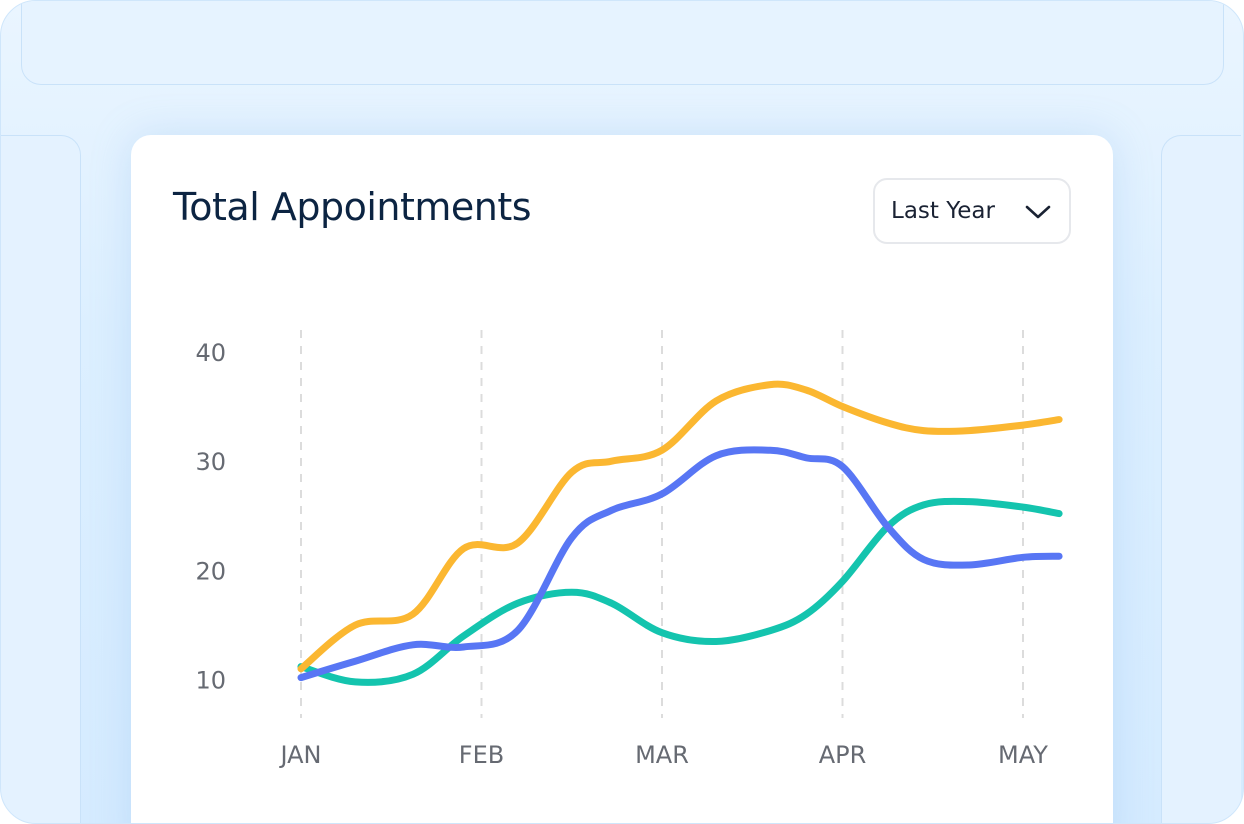 The height and width of the screenshot is (824, 1244). What do you see at coordinates (622, 43) in the screenshot?
I see `top-bar` at bounding box center [622, 43].